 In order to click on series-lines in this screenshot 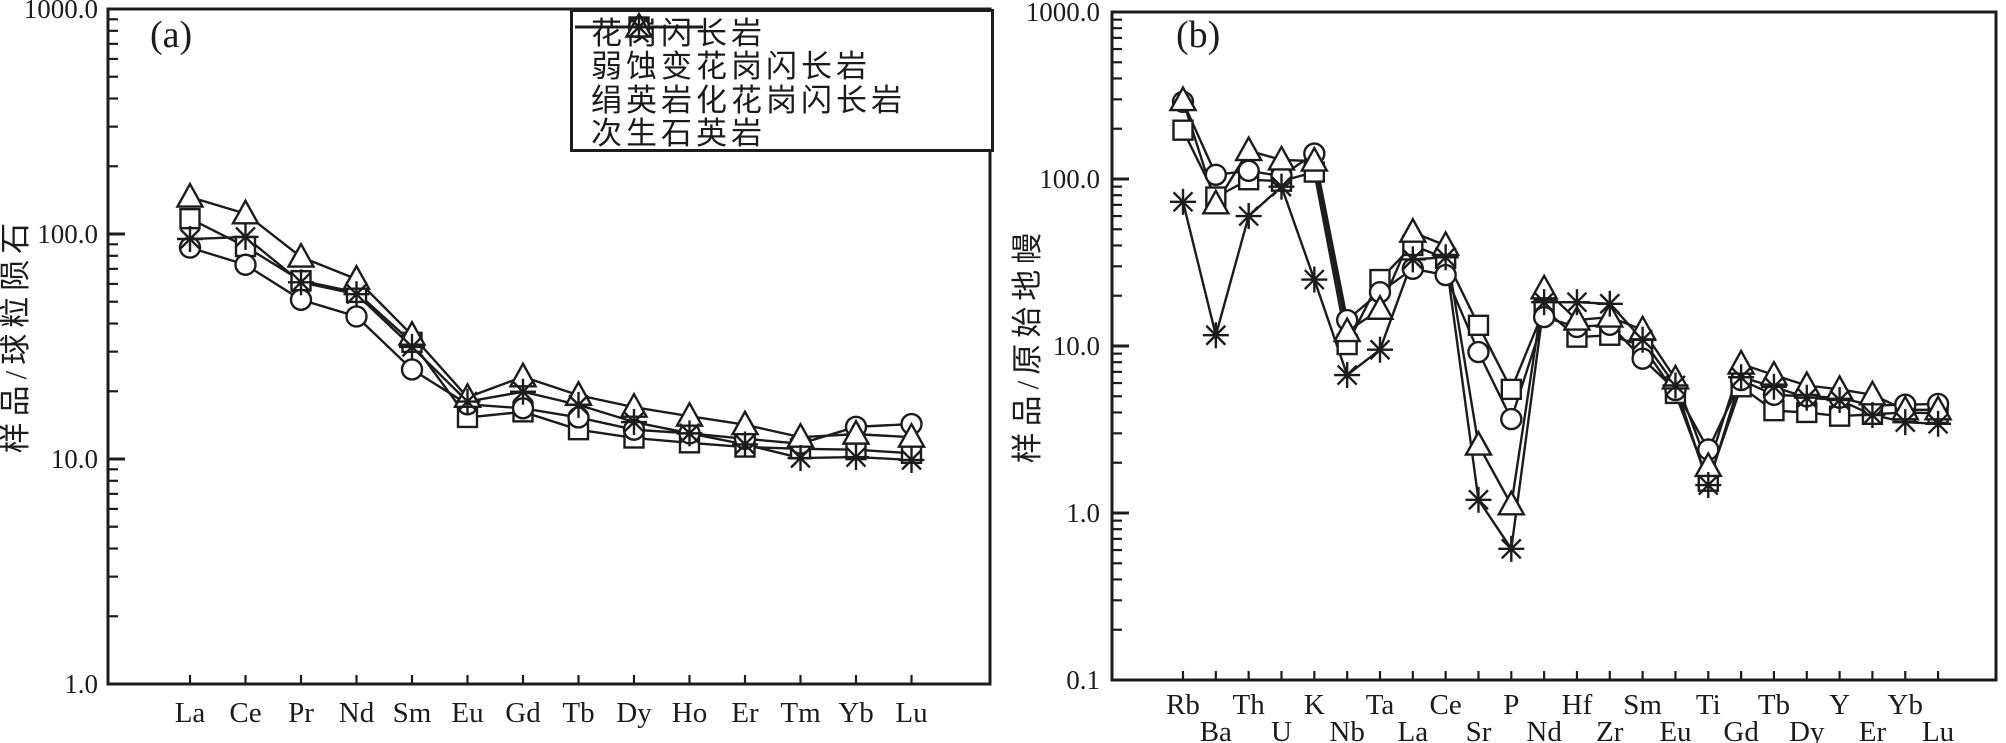, I will do `click(550, 328)`.